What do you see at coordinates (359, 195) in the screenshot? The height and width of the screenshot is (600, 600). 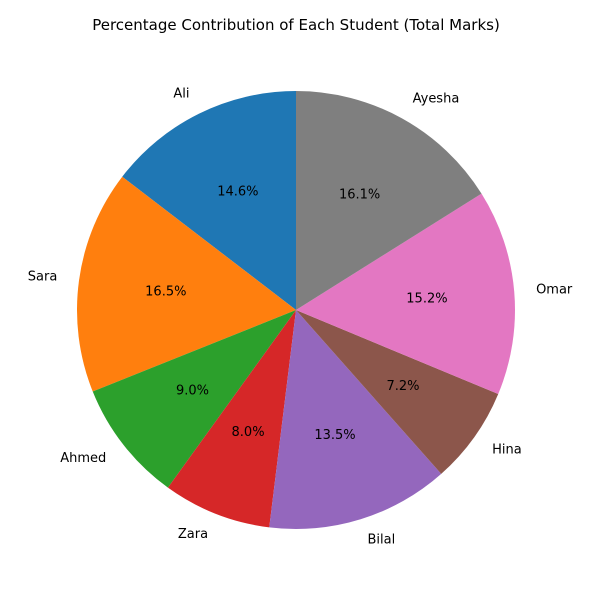 I see `slice-percent-ayesha: 16.1%` at bounding box center [359, 195].